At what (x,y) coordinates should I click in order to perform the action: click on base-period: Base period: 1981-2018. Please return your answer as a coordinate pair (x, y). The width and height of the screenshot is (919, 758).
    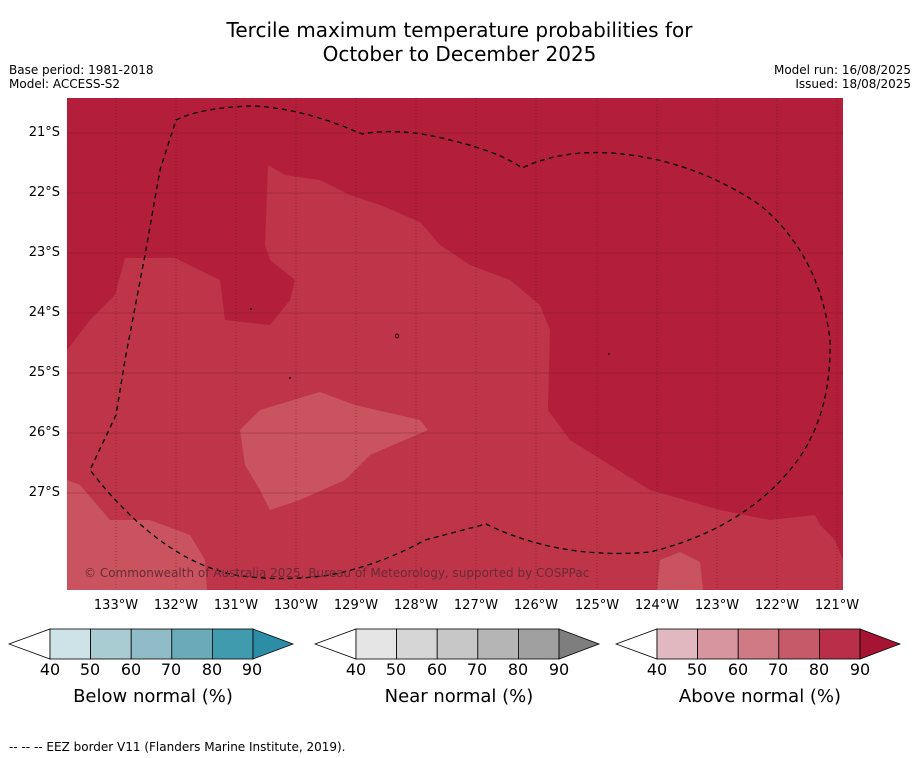
    Looking at the image, I should click on (81, 70).